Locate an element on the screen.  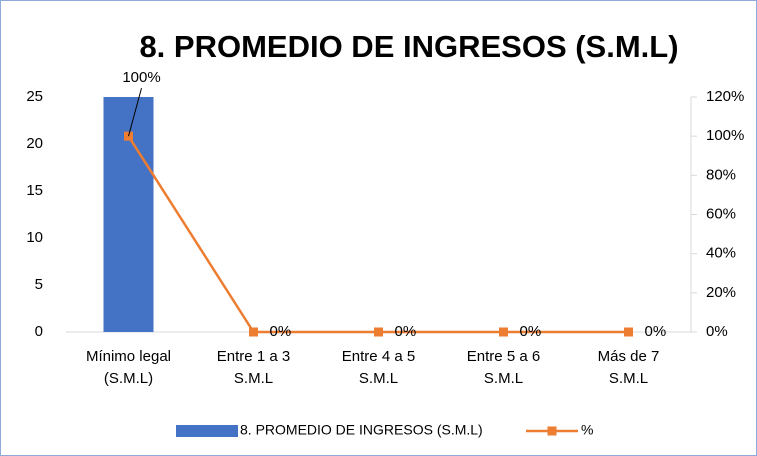
x-tick-label: Entre 5 a 6 S.M.L is located at coordinates (503, 367).